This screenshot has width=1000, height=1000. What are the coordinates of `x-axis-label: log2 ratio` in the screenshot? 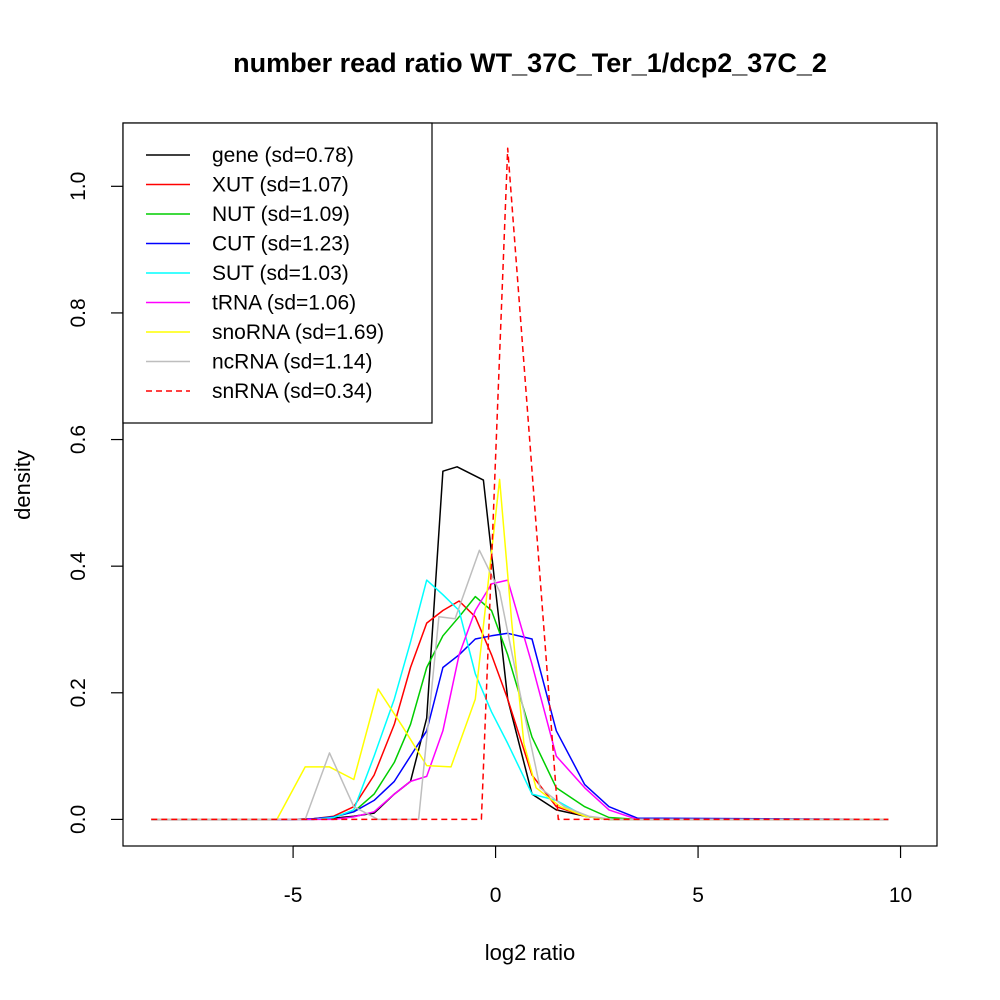 It's located at (530, 952).